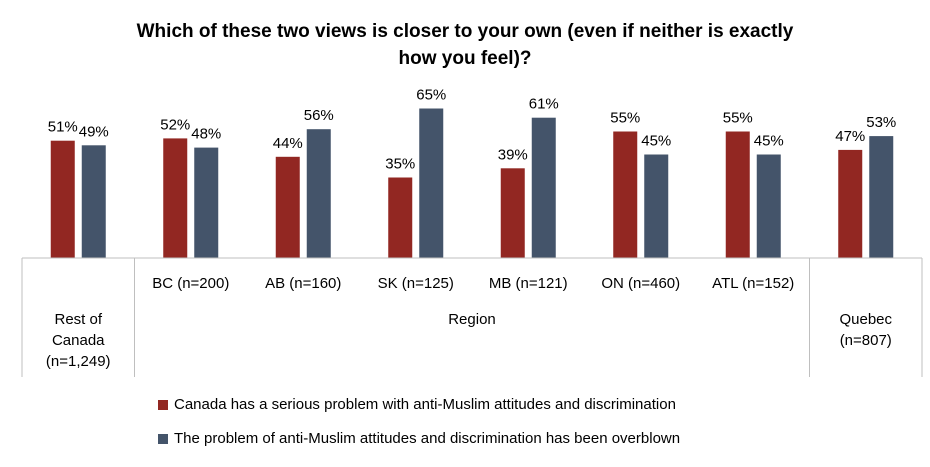 This screenshot has width=930, height=467. Describe the element at coordinates (738, 118) in the screenshot. I see `data-label-serious-6: 55%` at that location.